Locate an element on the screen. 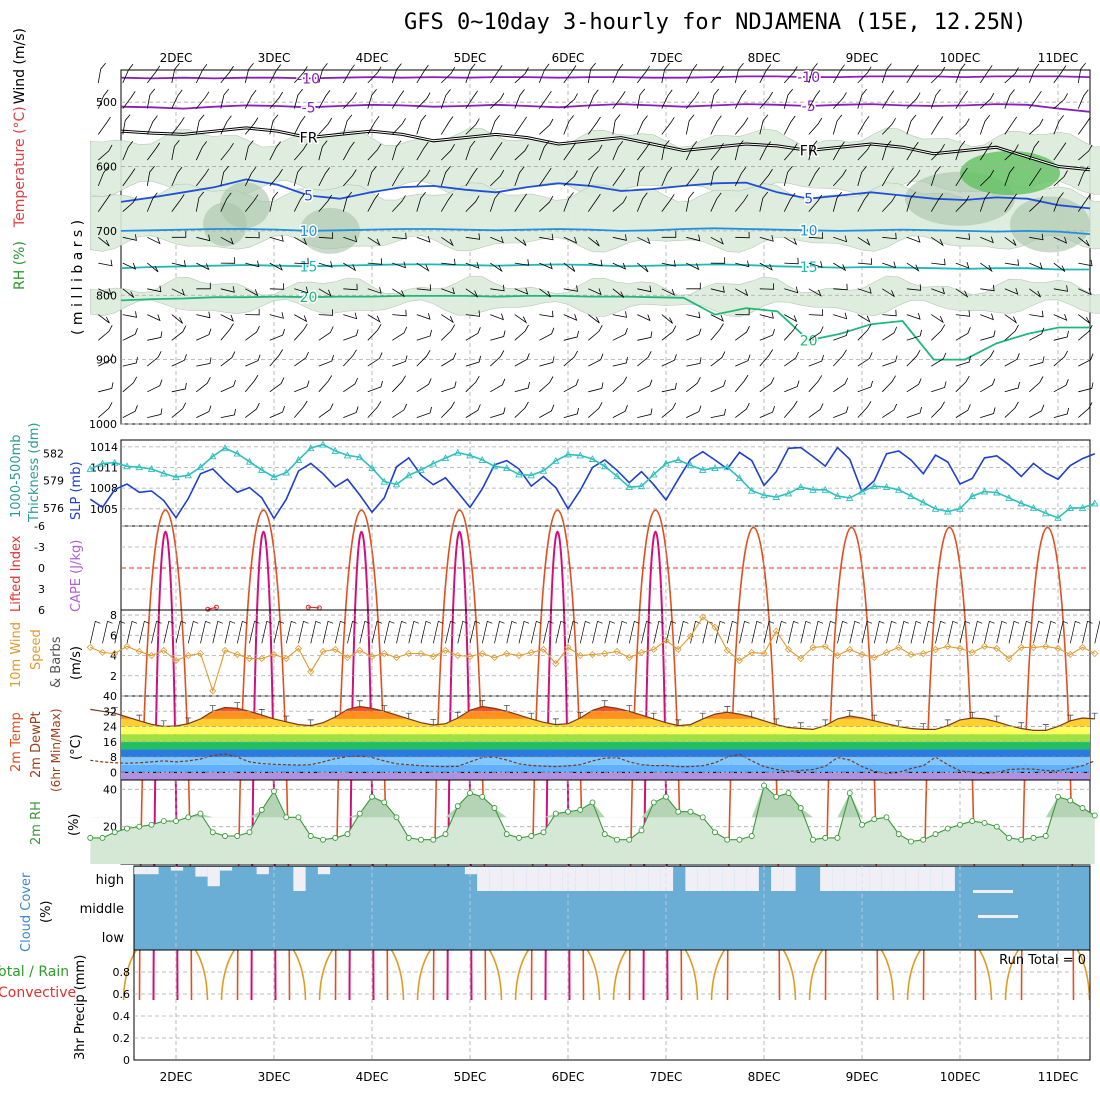 The width and height of the screenshot is (1100, 1100). run-total: Run Total = 0 is located at coordinates (1042, 960).